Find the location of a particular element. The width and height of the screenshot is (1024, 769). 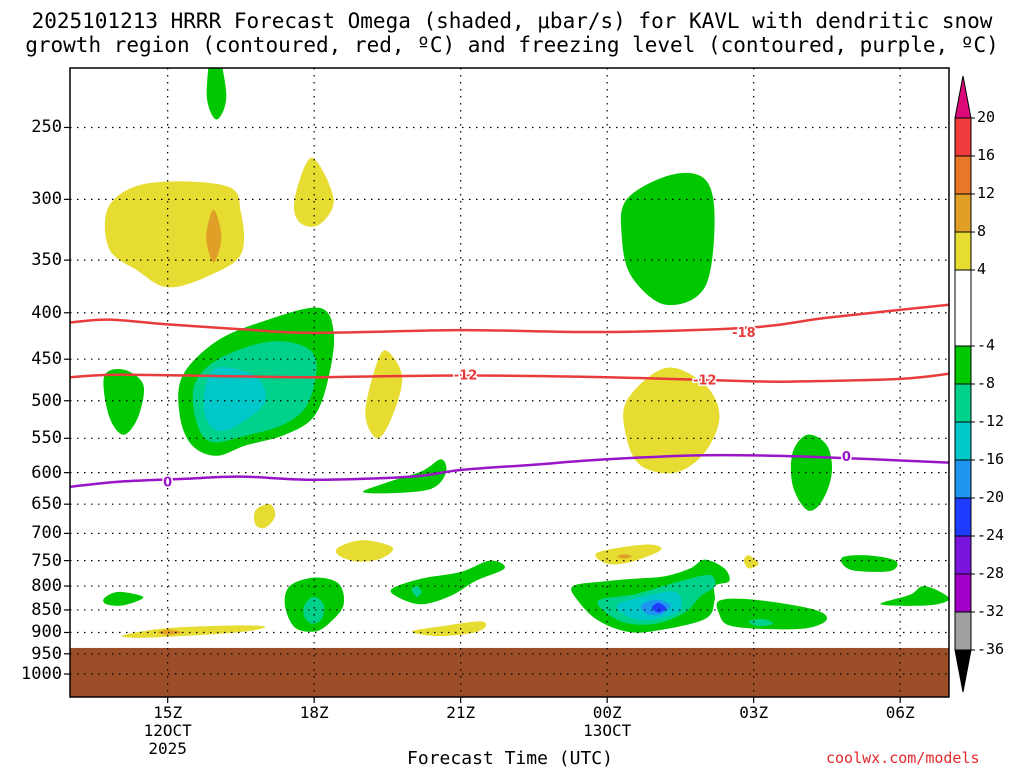

y-tick-label: 1000 is located at coordinates (41, 674).